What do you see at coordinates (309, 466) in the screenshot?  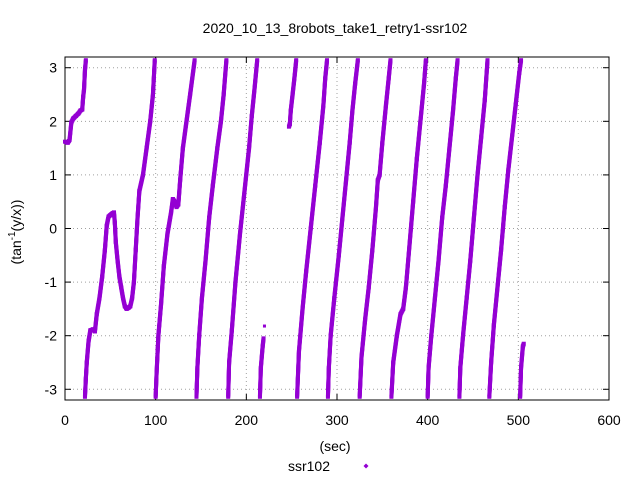 I see `legend-label: ssr102` at bounding box center [309, 466].